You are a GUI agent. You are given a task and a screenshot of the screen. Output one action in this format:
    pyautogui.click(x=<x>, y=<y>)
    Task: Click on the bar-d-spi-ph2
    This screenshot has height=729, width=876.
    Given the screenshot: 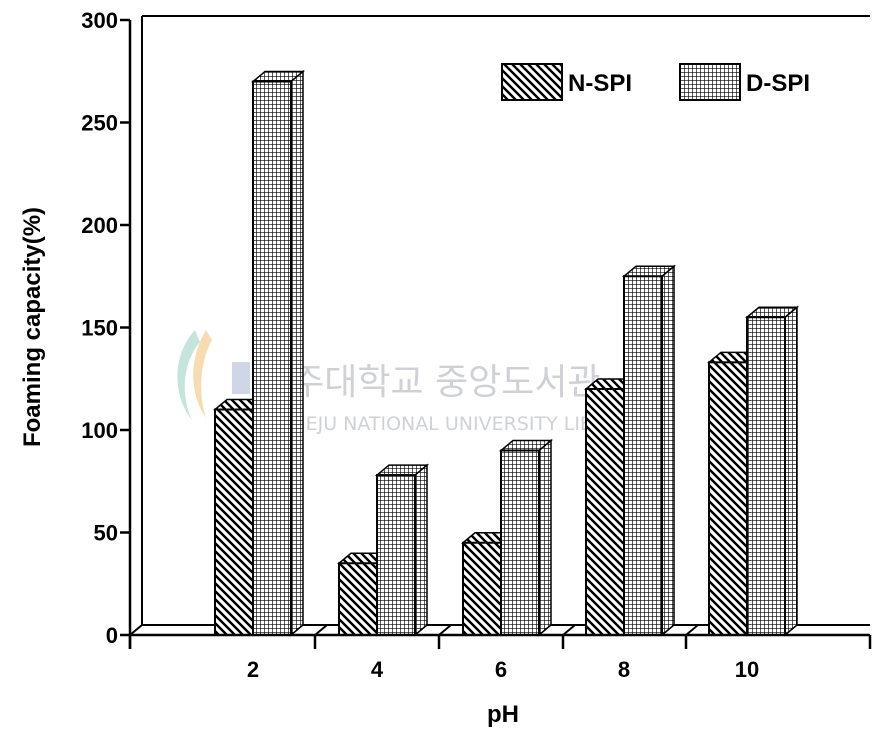 What is the action you would take?
    pyautogui.click(x=272, y=358)
    